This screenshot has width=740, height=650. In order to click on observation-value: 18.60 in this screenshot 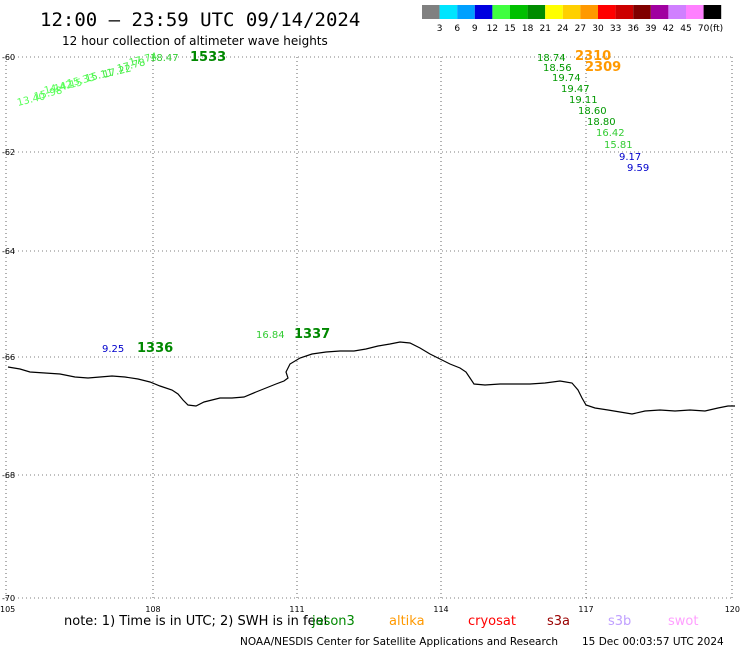, I will do `click(592, 111)`.